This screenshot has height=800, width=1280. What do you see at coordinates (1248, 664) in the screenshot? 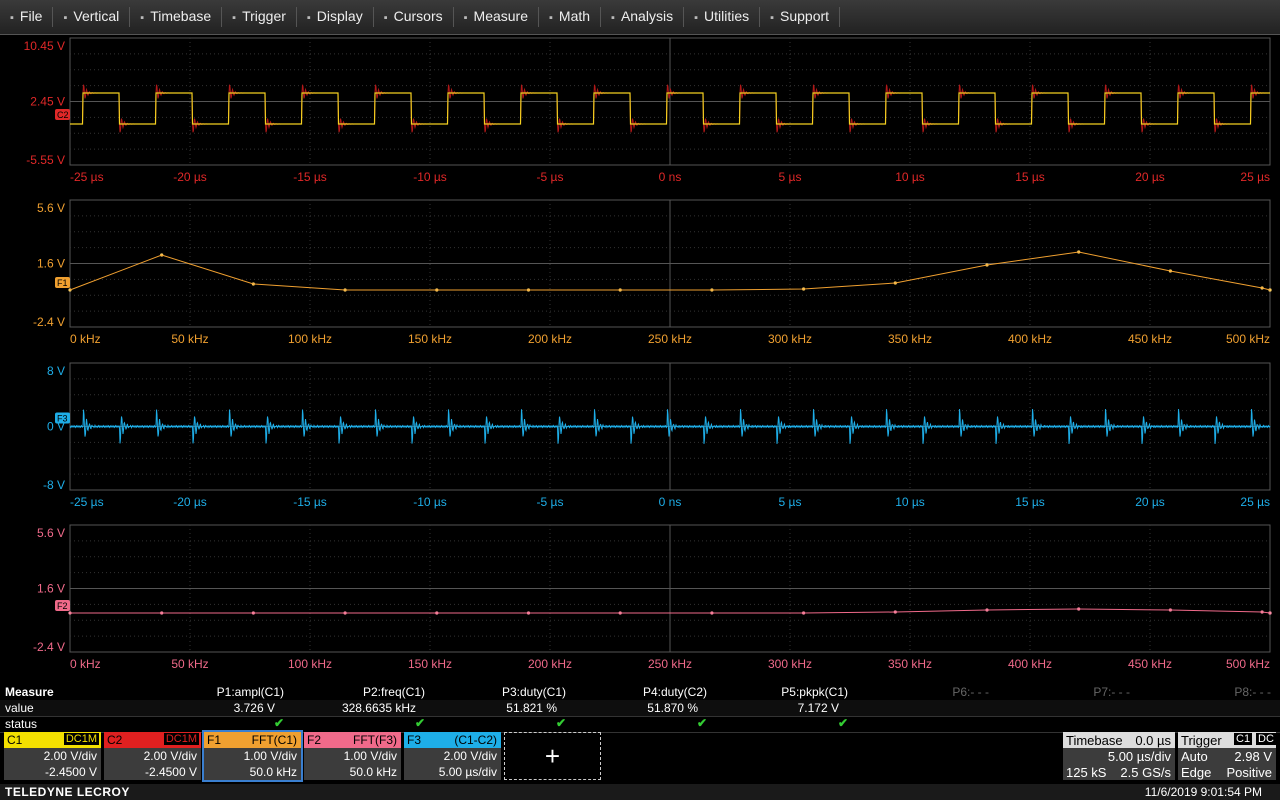
I see `x-label: 500 kHz` at bounding box center [1248, 664].